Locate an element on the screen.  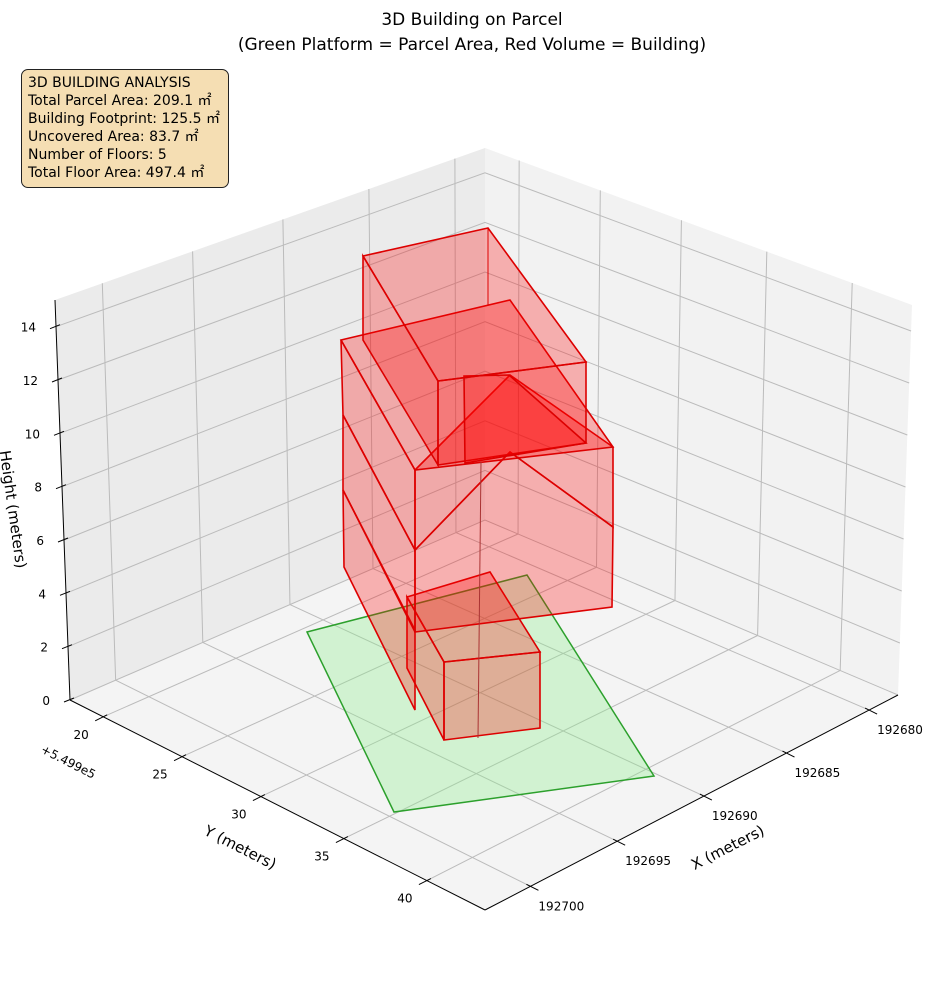
annotation-line: Total Floor Area: 497.4 ㎡ is located at coordinates (116, 173).